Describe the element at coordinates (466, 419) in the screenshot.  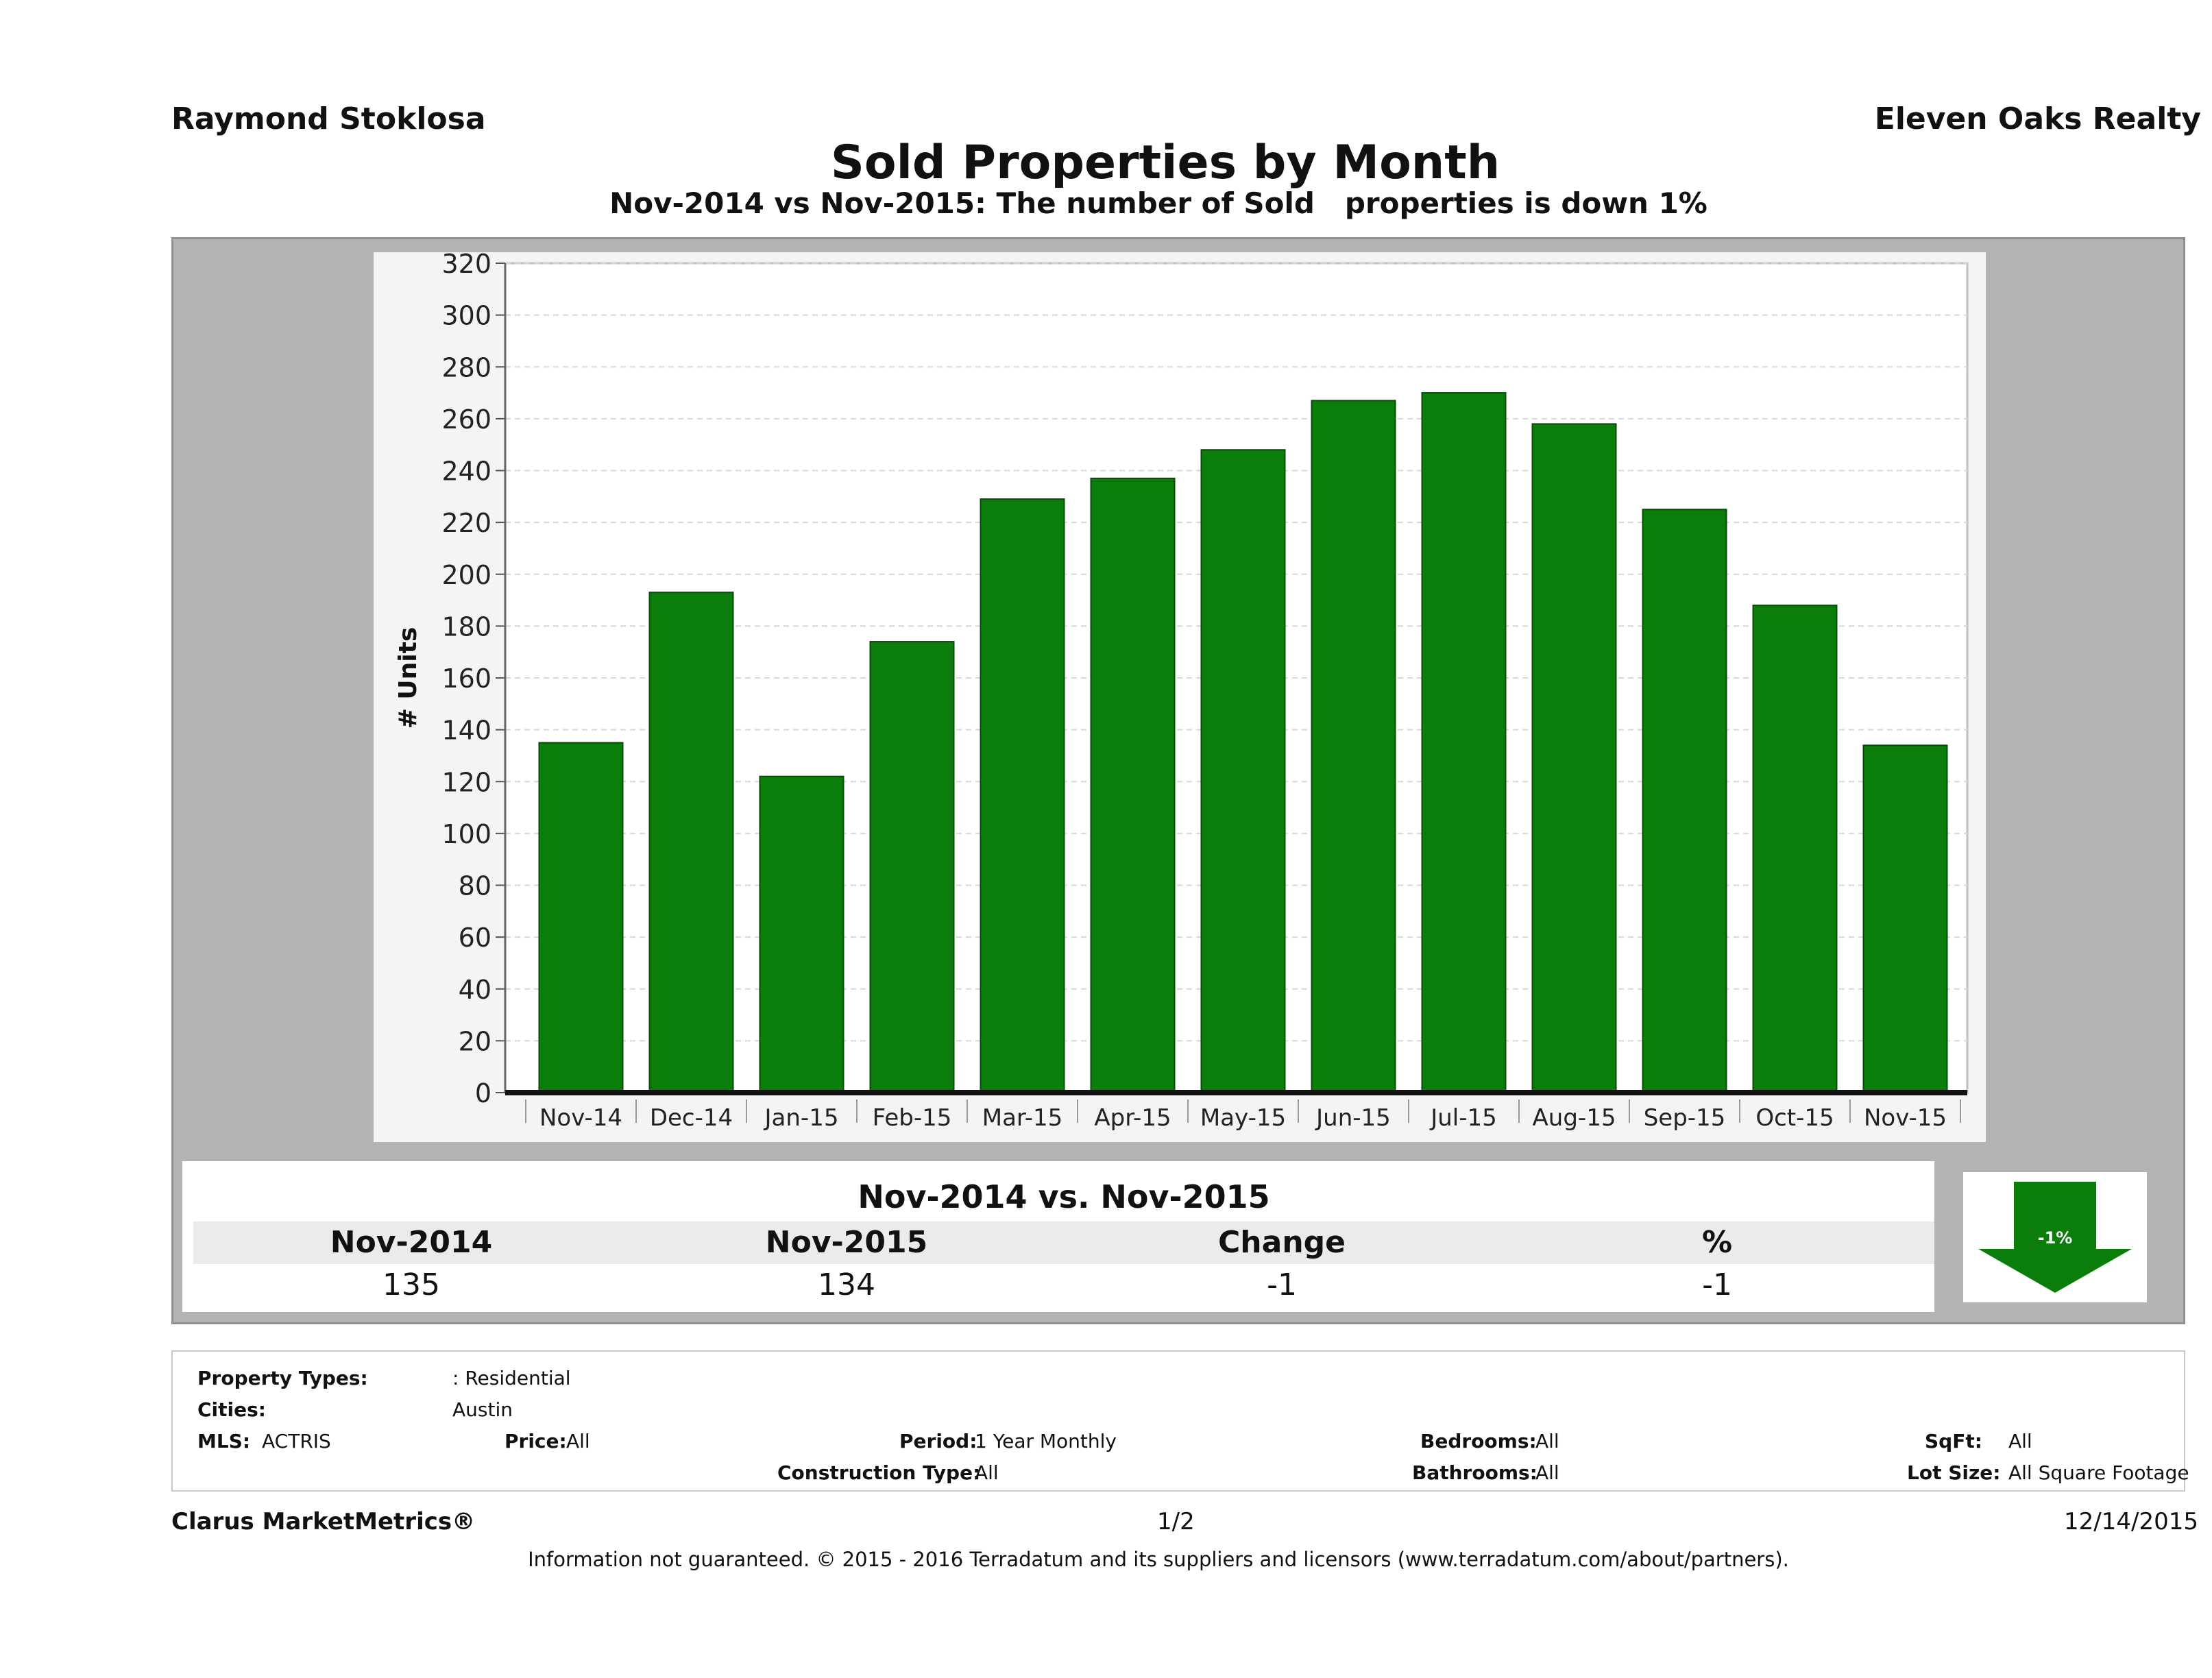
I see `y-tick-label: 260` at that location.